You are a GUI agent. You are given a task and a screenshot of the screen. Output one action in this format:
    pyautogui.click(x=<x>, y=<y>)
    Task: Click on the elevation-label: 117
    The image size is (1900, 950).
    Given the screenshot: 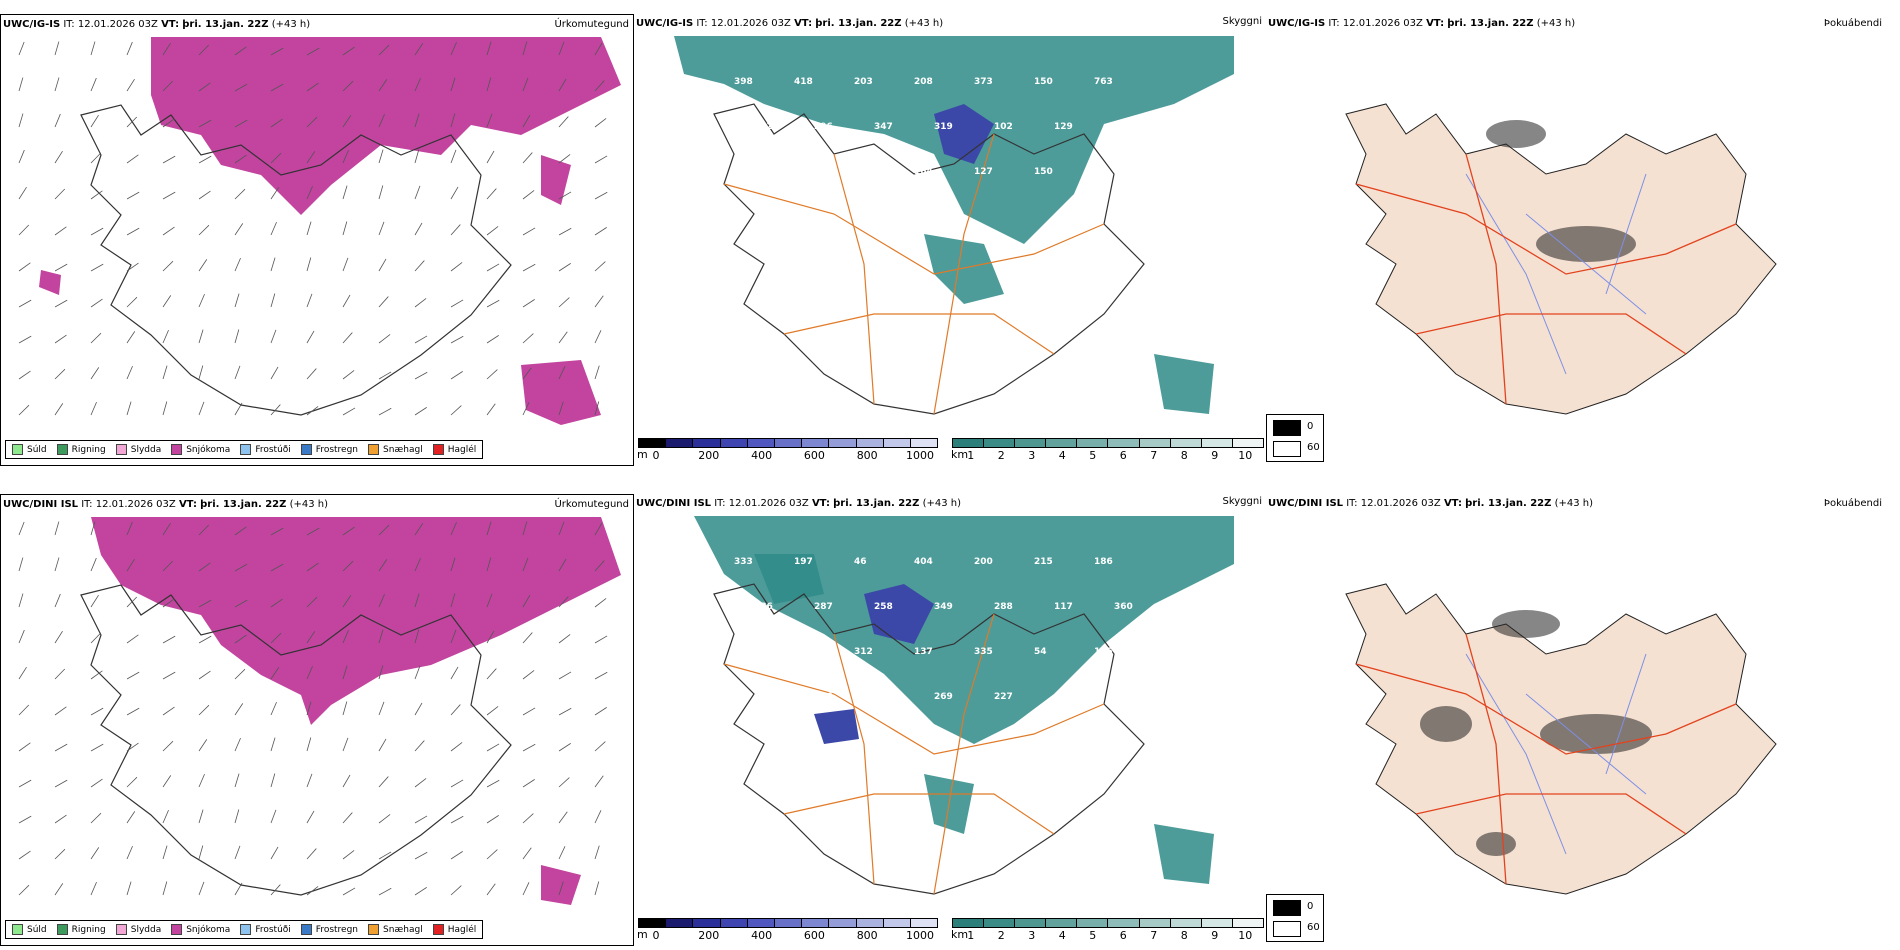 What is the action you would take?
    pyautogui.click(x=1063, y=607)
    